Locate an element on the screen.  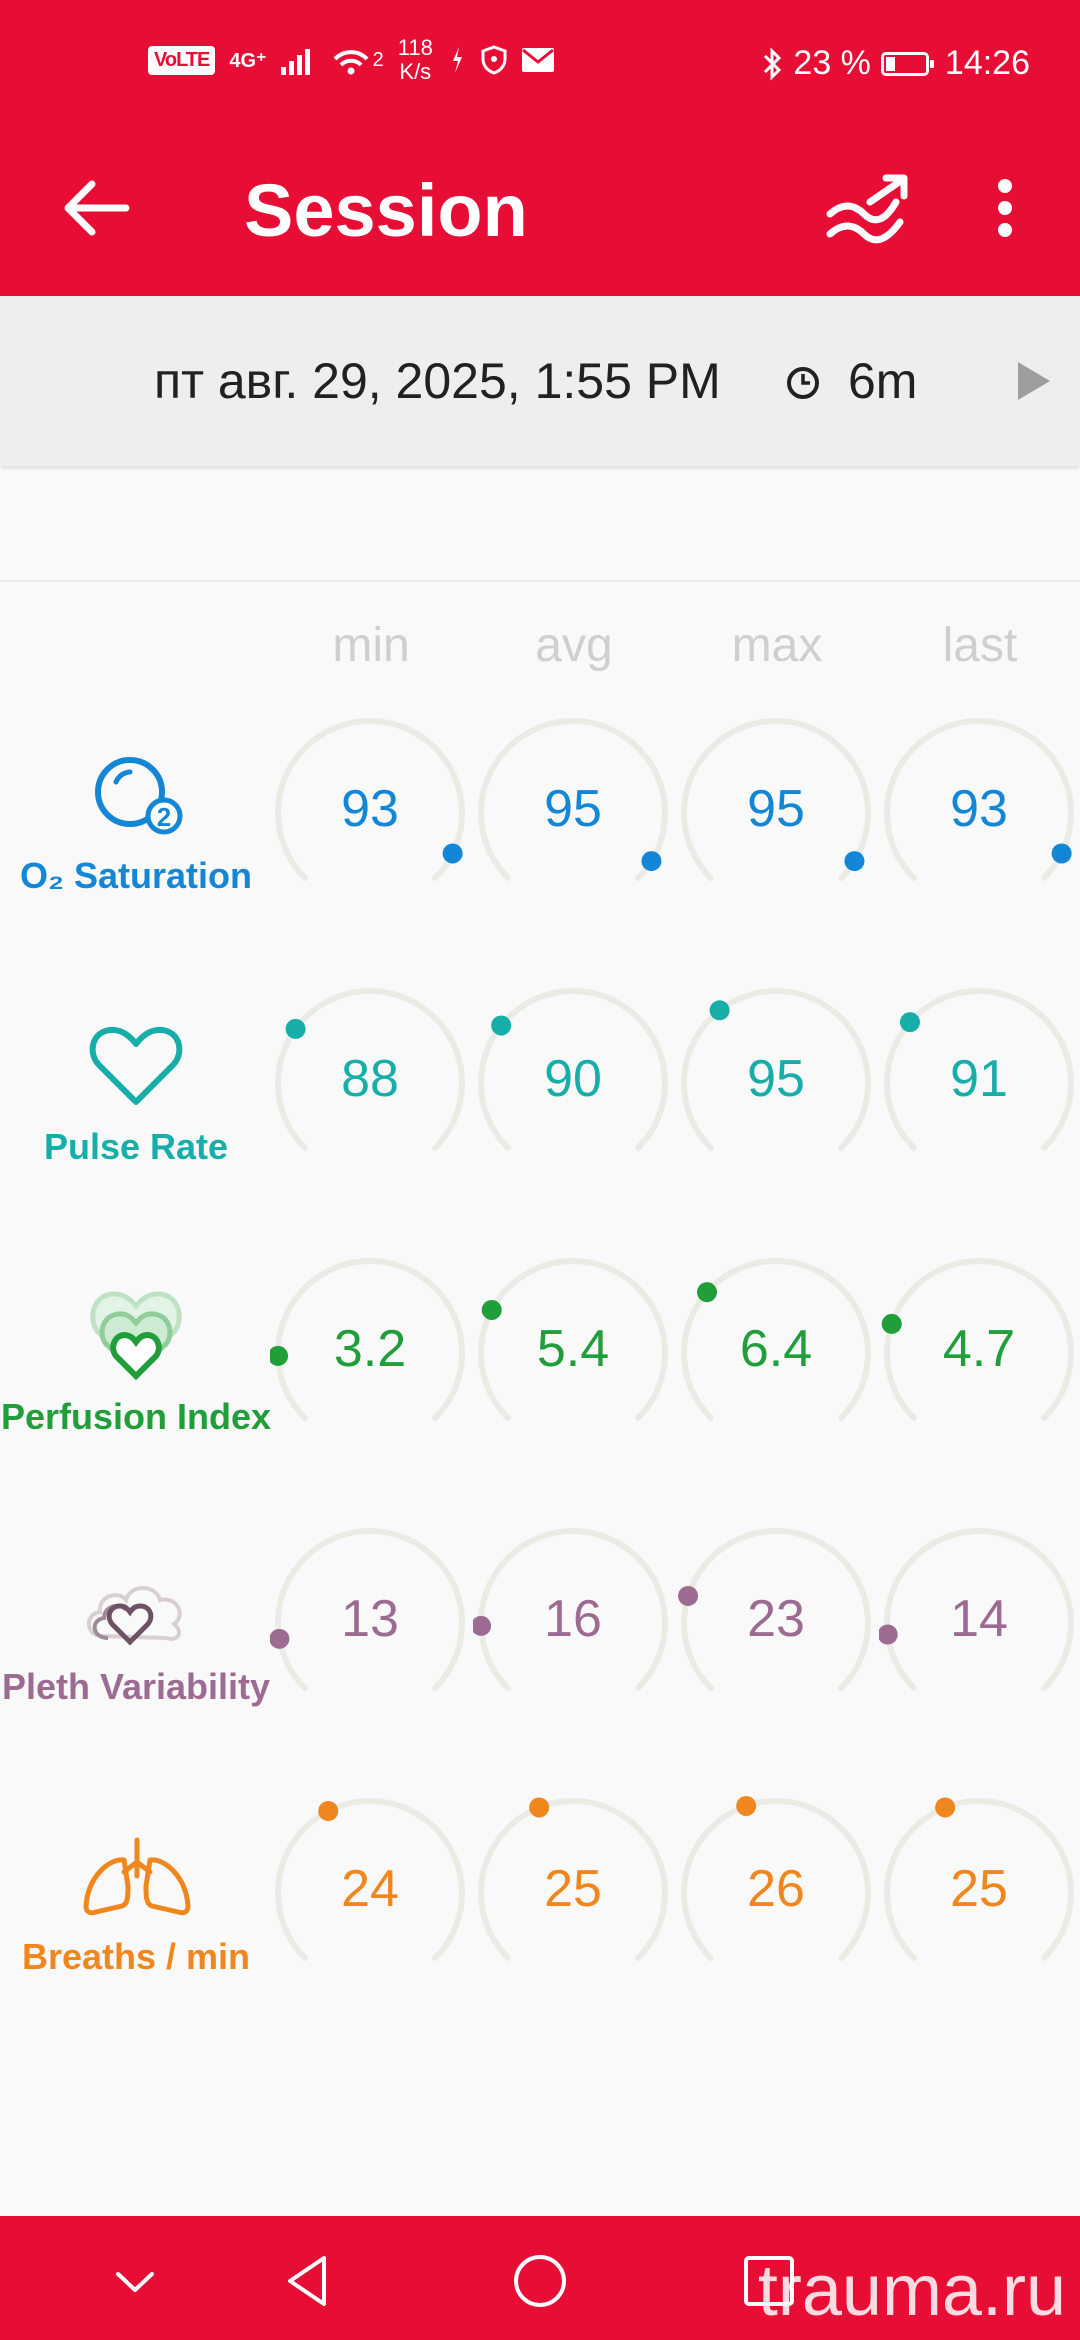
gauge-value: 5.4 is located at coordinates (573, 1349).